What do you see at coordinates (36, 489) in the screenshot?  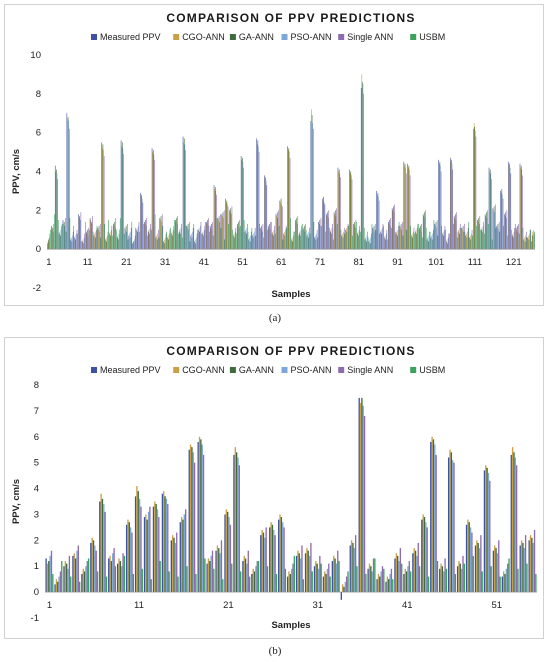 I see `y-tick-label: 4` at bounding box center [36, 489].